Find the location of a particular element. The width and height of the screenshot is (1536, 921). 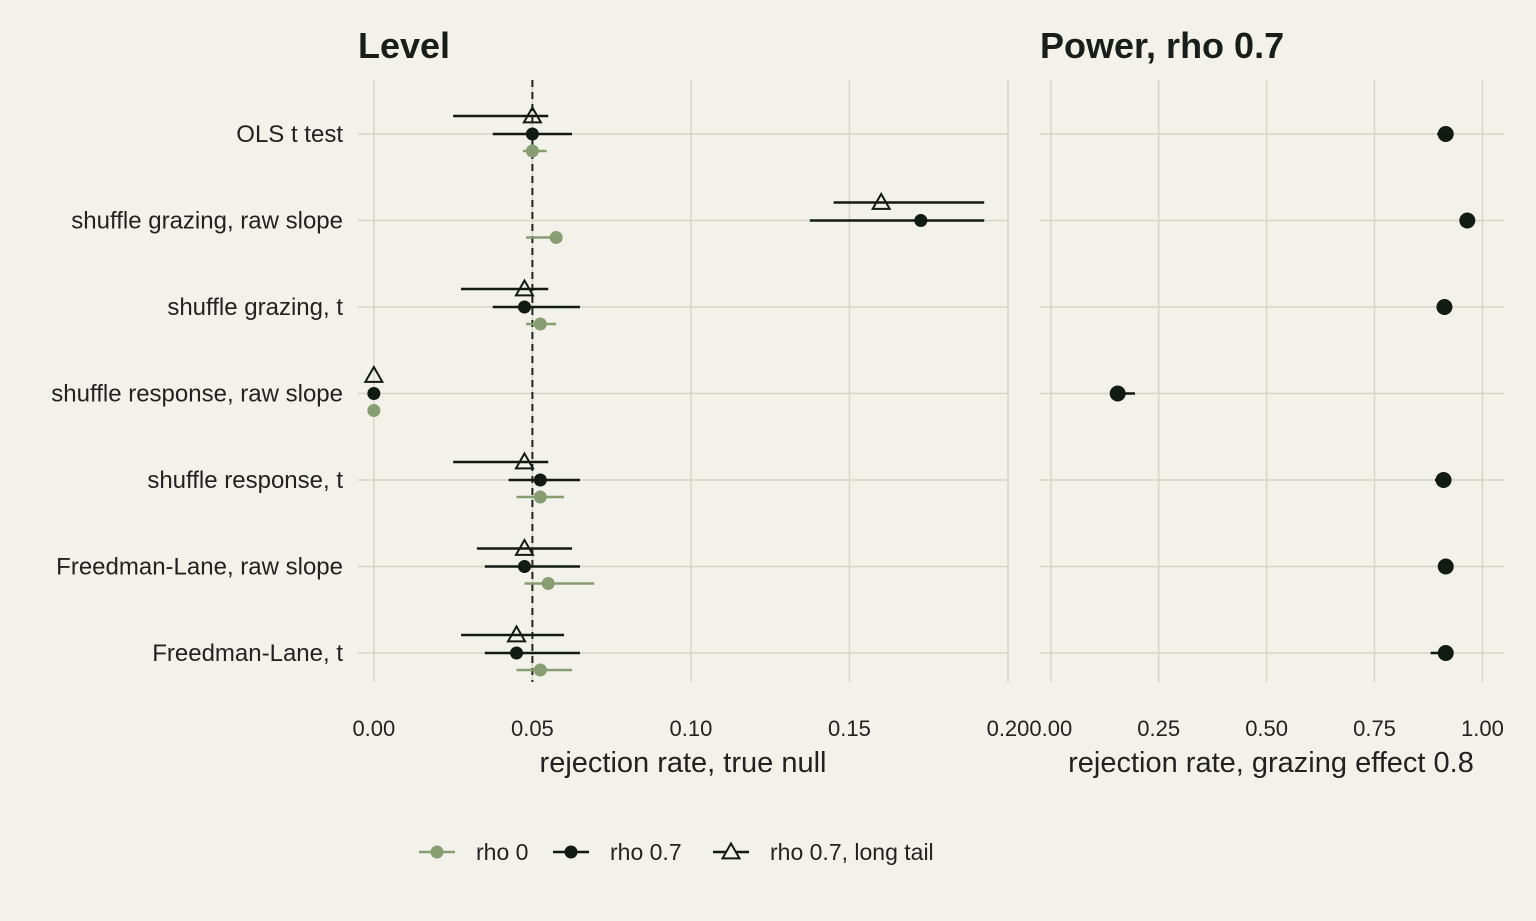

power-x-tick-label: 1.00 is located at coordinates (1482, 728).